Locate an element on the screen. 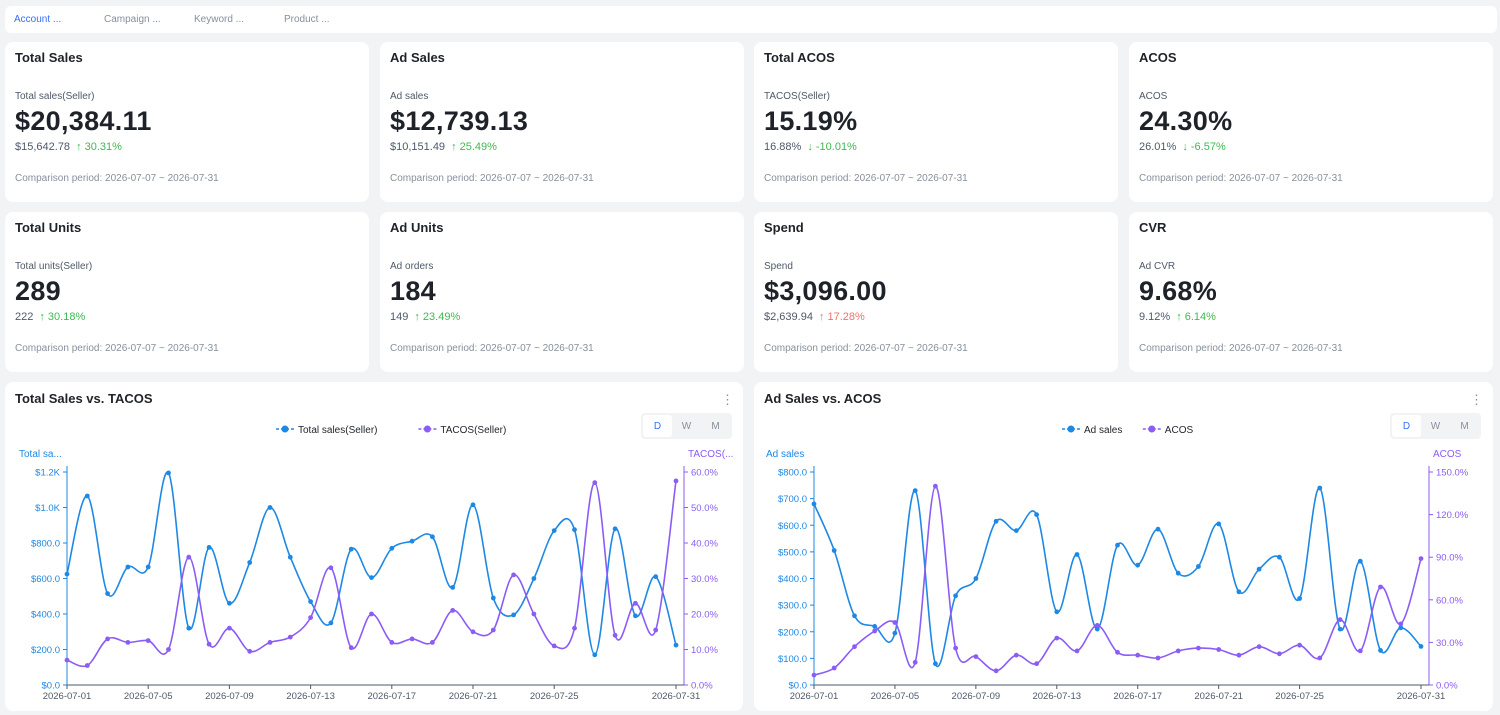  legend-item: Total sales(Seller) is located at coordinates (326, 430).